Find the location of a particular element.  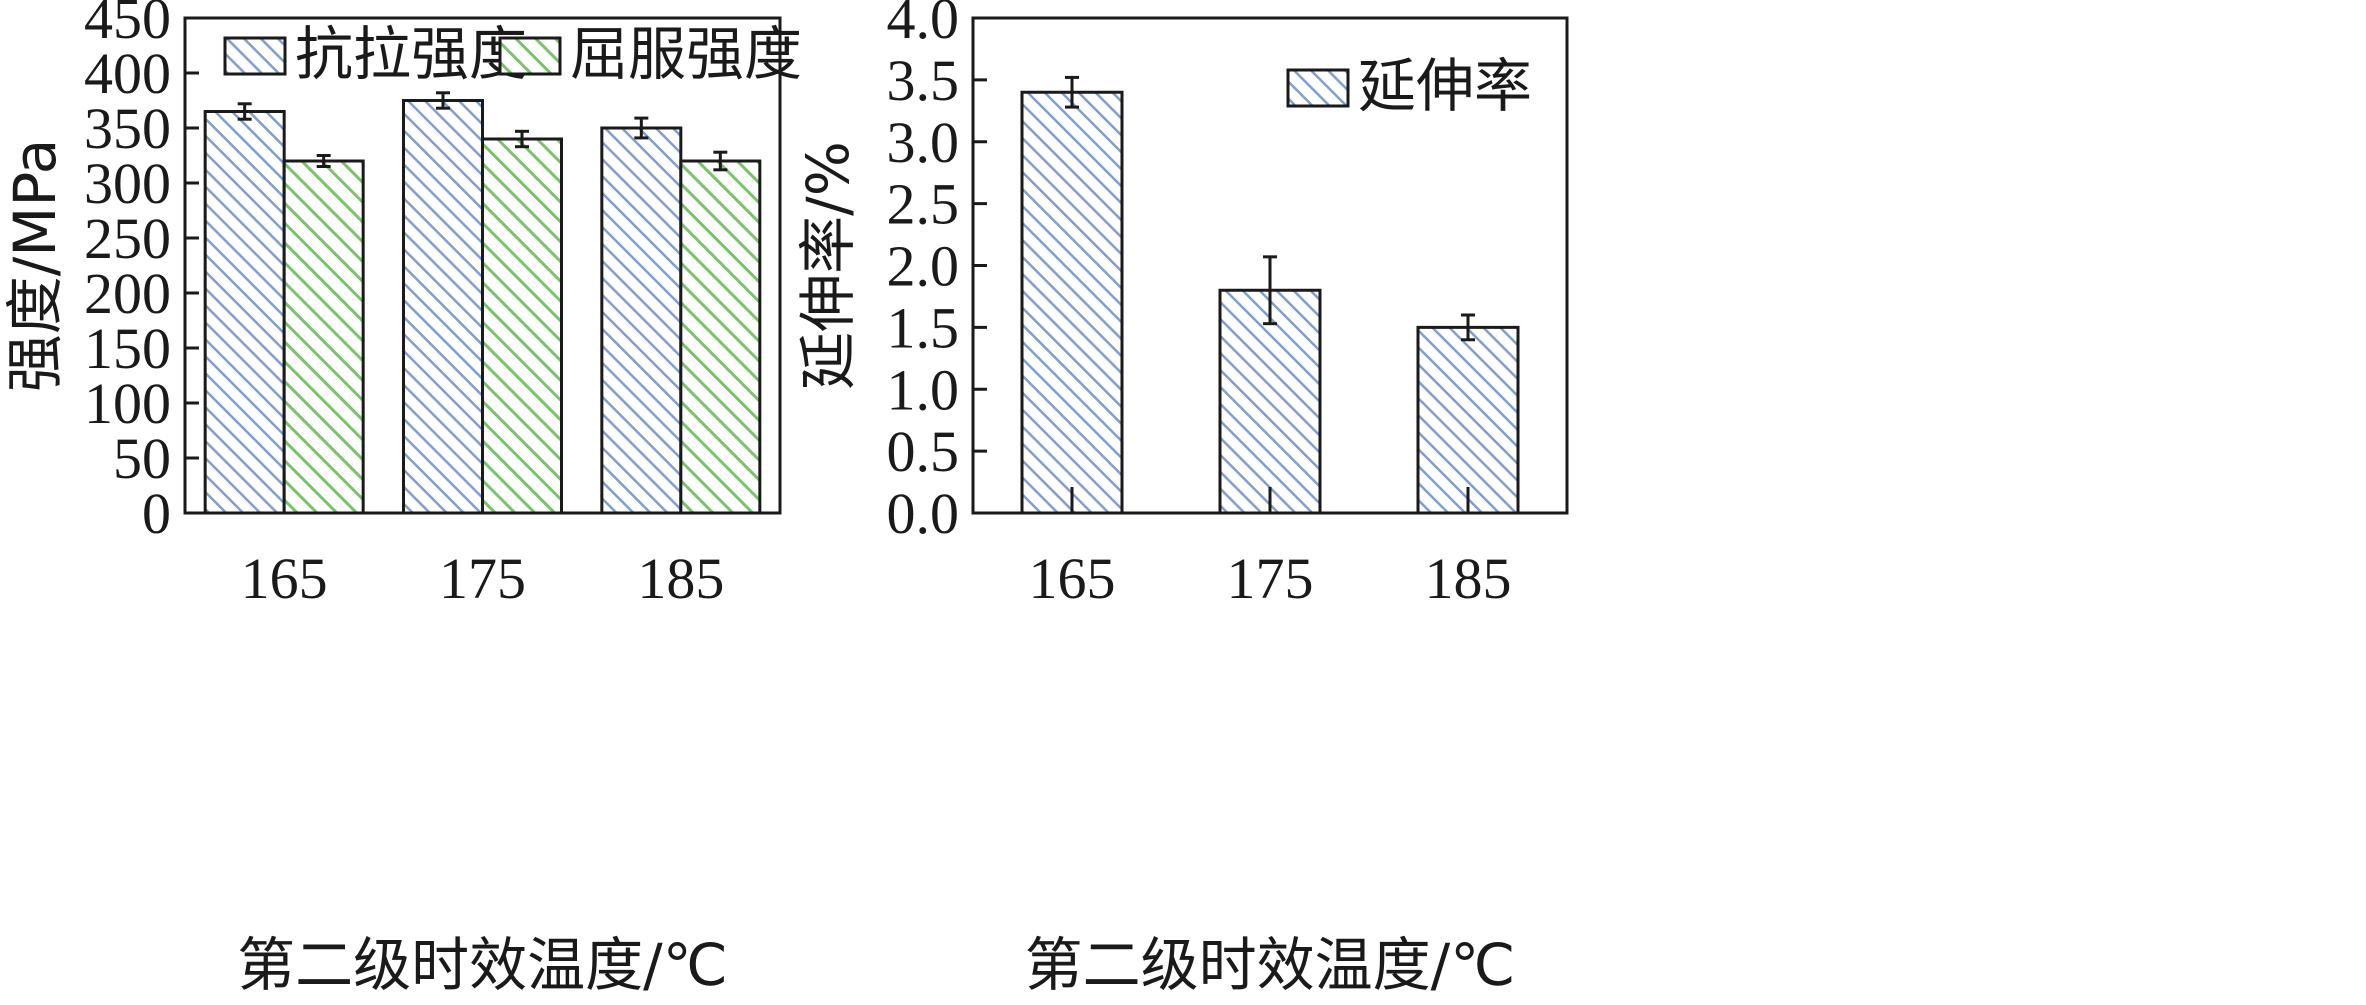

elongation-y-tick-label: 0.5 is located at coordinates (923, 451).